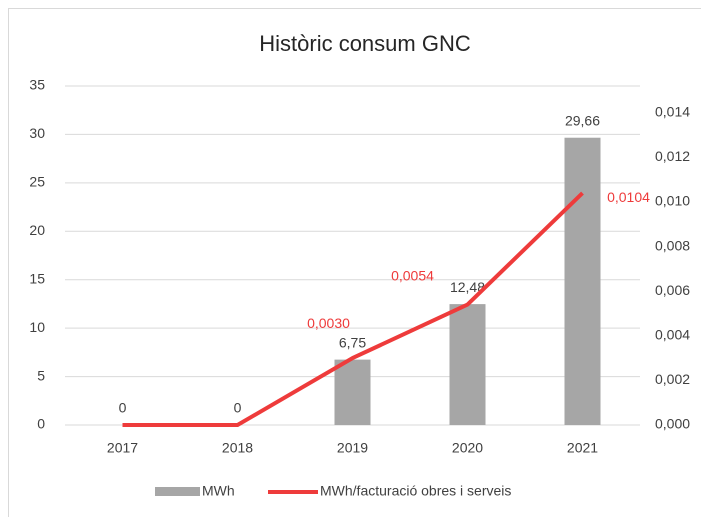  Describe the element at coordinates (365, 43) in the screenshot. I see `chart-title: Històric consum GNC` at that location.